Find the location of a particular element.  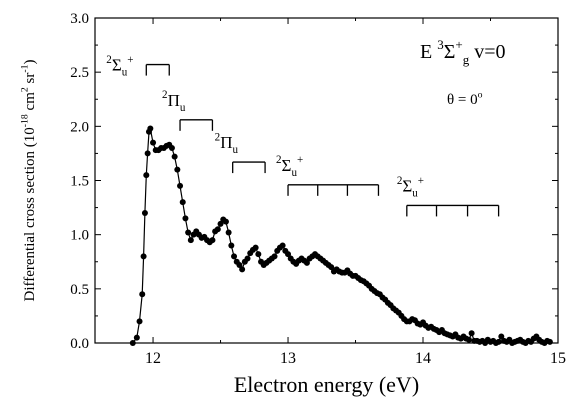

y-tick-label: 0.0 is located at coordinates (79, 344).